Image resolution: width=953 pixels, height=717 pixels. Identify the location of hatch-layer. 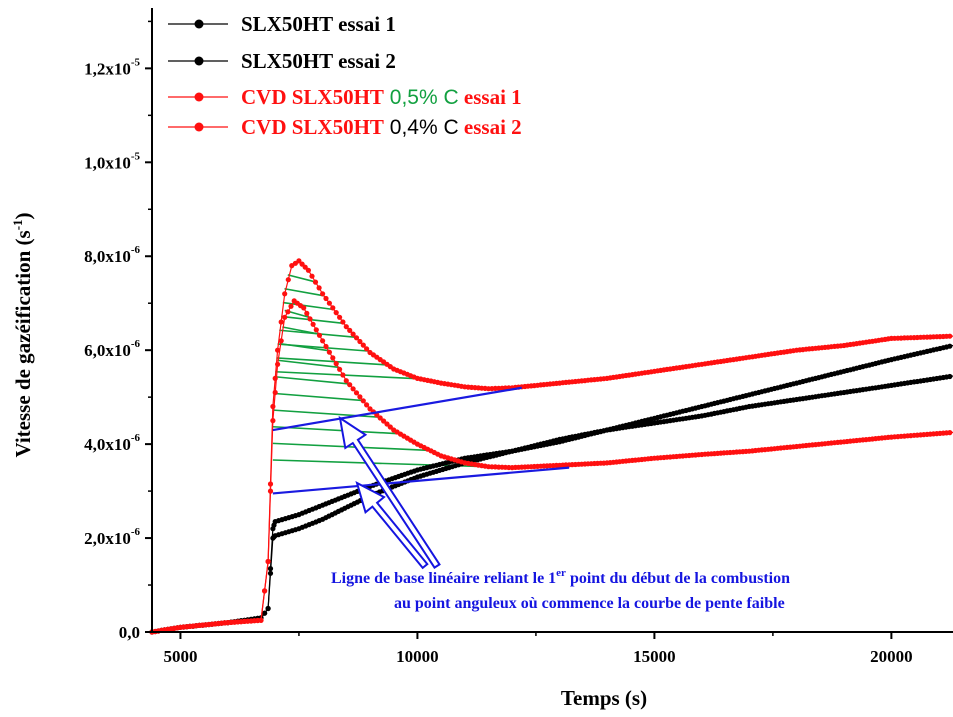
(385, 371).